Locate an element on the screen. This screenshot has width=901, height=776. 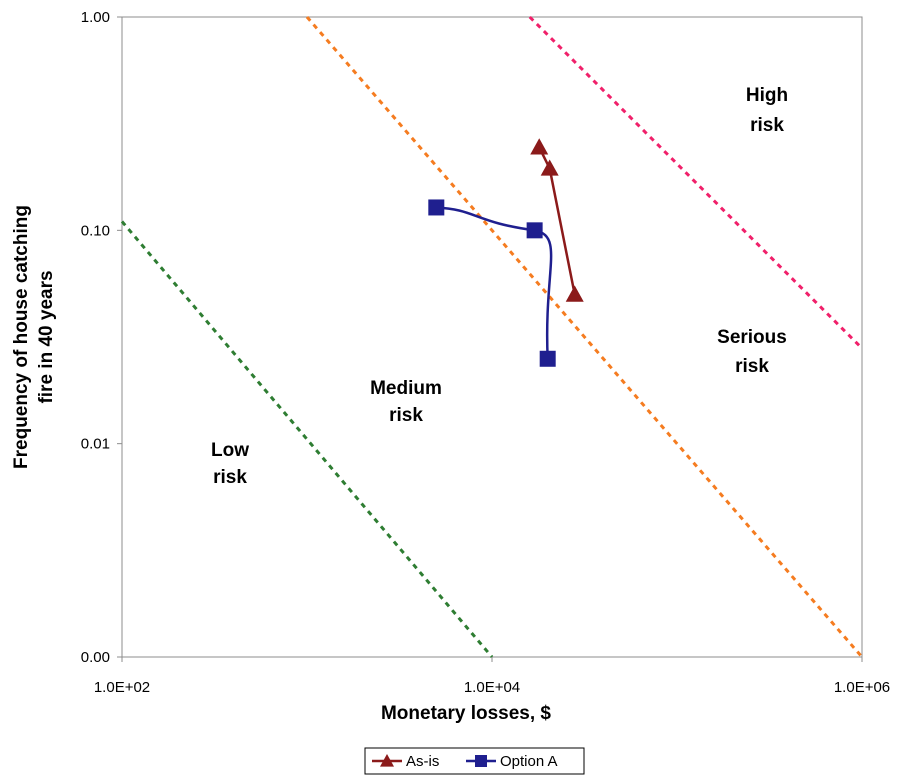
zone-label-medium-line2: risk is located at coordinates (406, 415).